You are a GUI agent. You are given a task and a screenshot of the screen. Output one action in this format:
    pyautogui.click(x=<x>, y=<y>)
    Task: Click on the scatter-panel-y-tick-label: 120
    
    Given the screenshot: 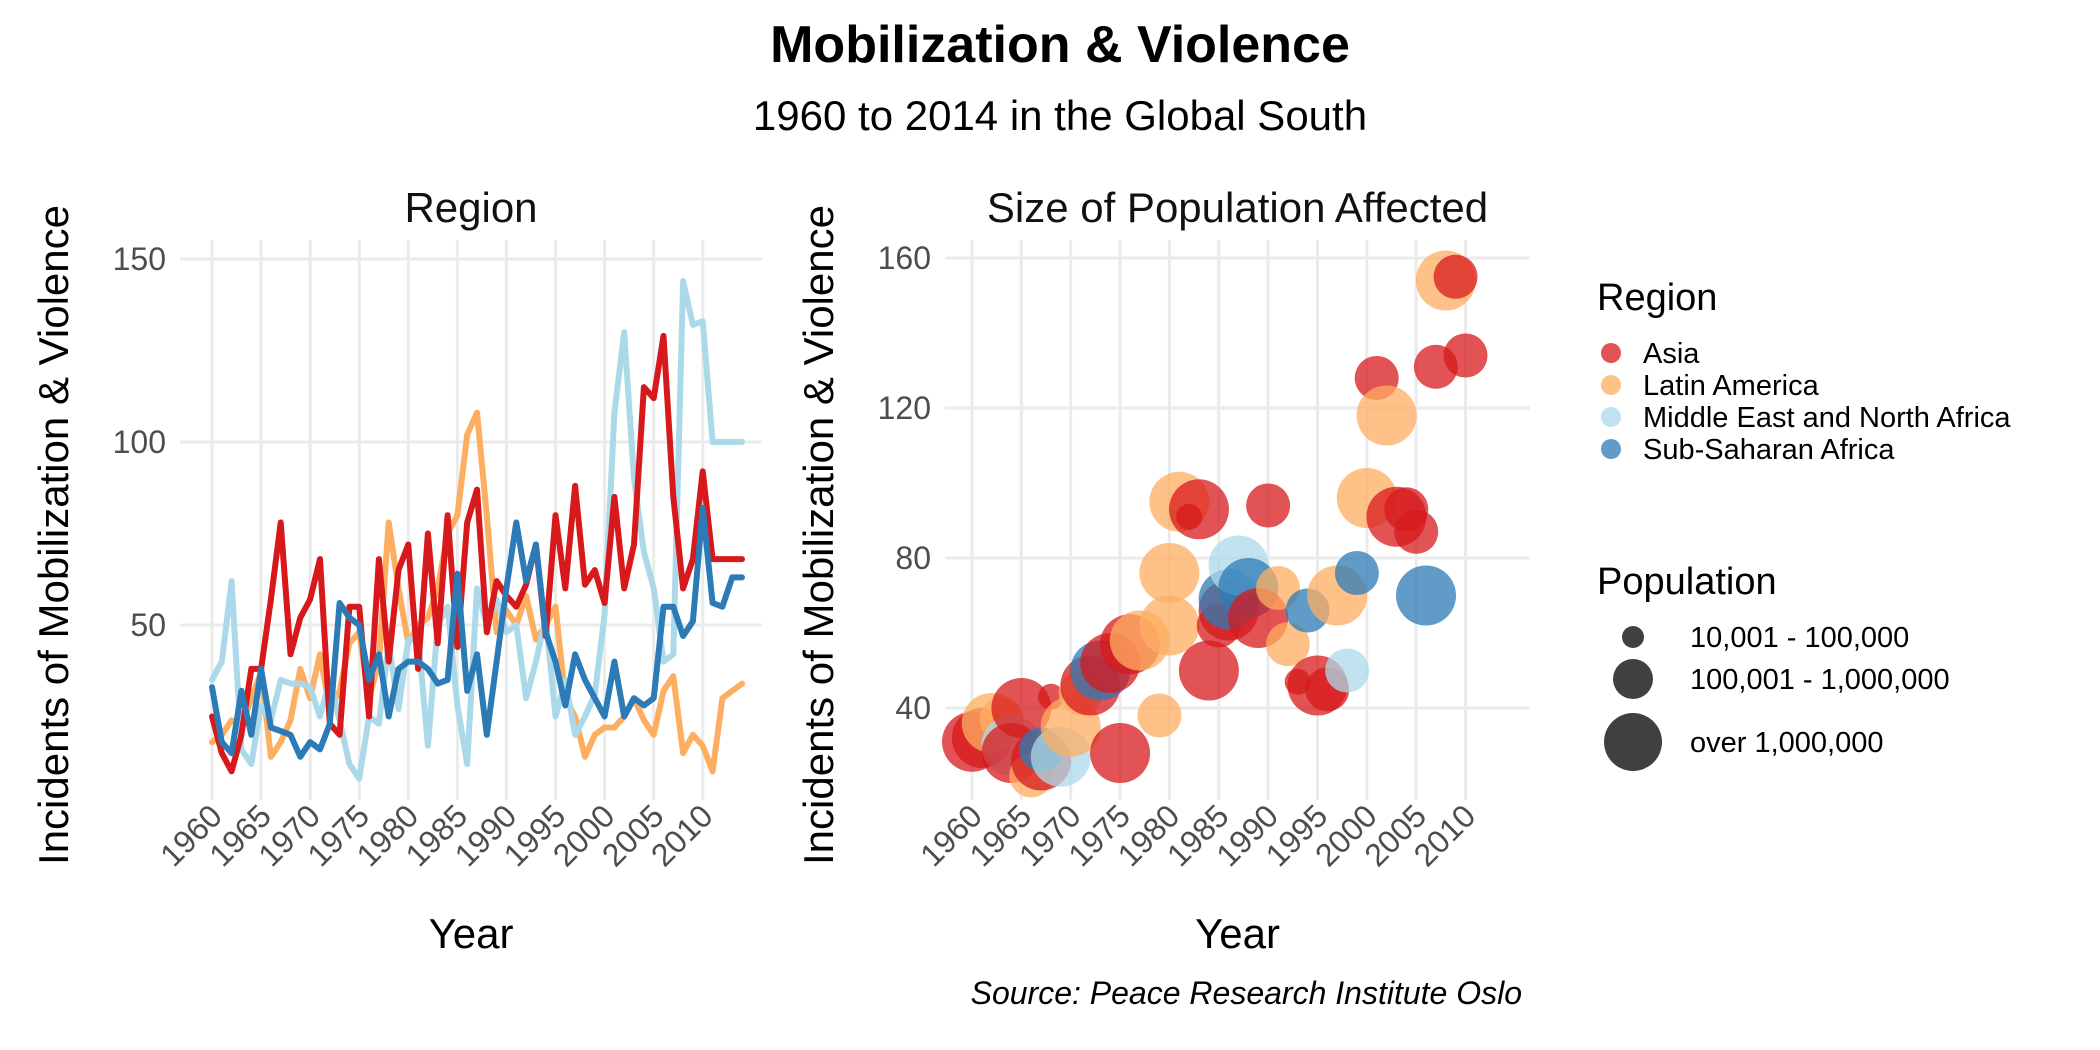 What is the action you would take?
    pyautogui.click(x=904, y=408)
    